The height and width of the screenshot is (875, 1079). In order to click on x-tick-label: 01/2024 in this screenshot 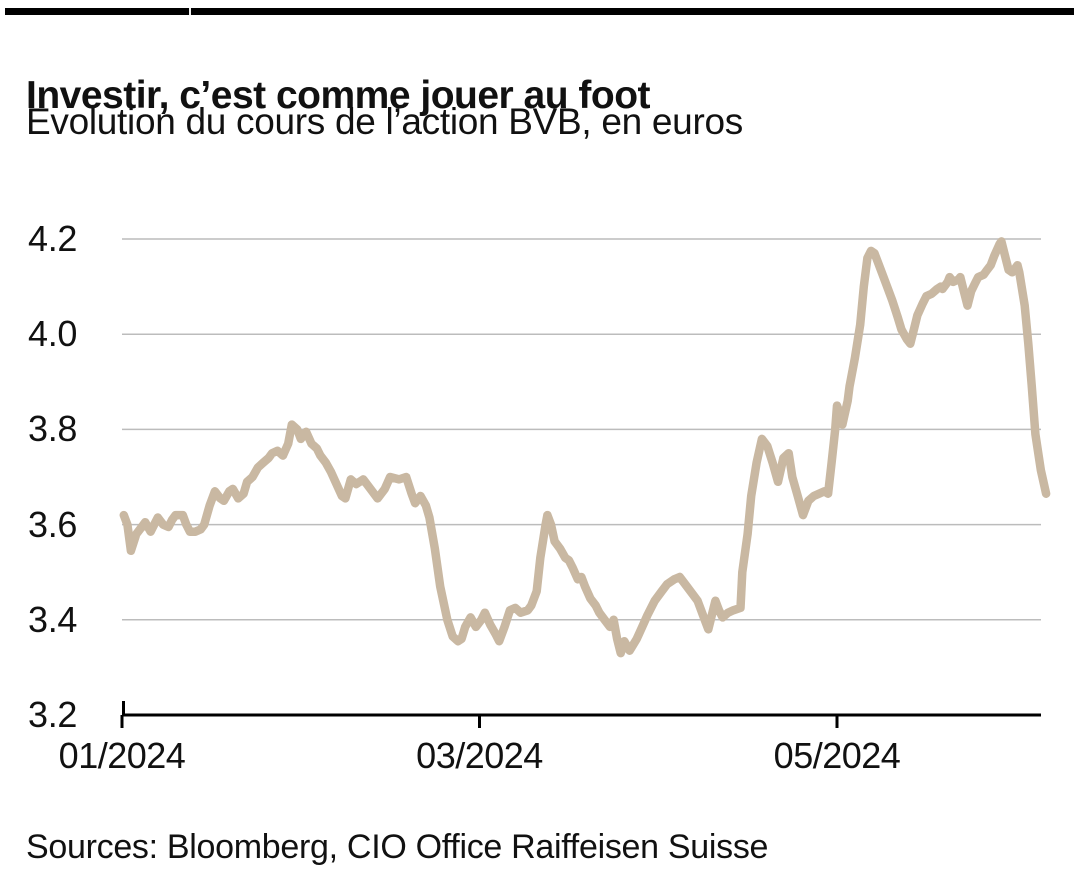, I will do `click(122, 755)`.